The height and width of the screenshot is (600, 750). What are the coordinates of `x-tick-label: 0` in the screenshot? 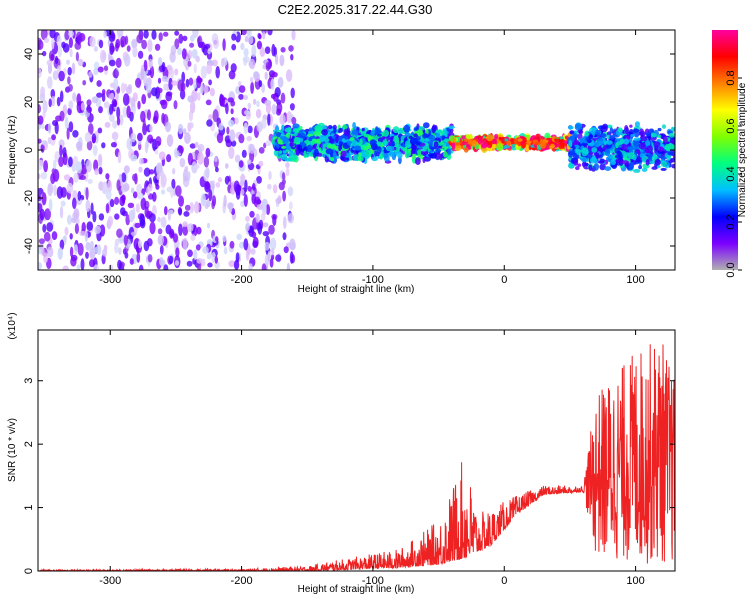 It's located at (504, 581).